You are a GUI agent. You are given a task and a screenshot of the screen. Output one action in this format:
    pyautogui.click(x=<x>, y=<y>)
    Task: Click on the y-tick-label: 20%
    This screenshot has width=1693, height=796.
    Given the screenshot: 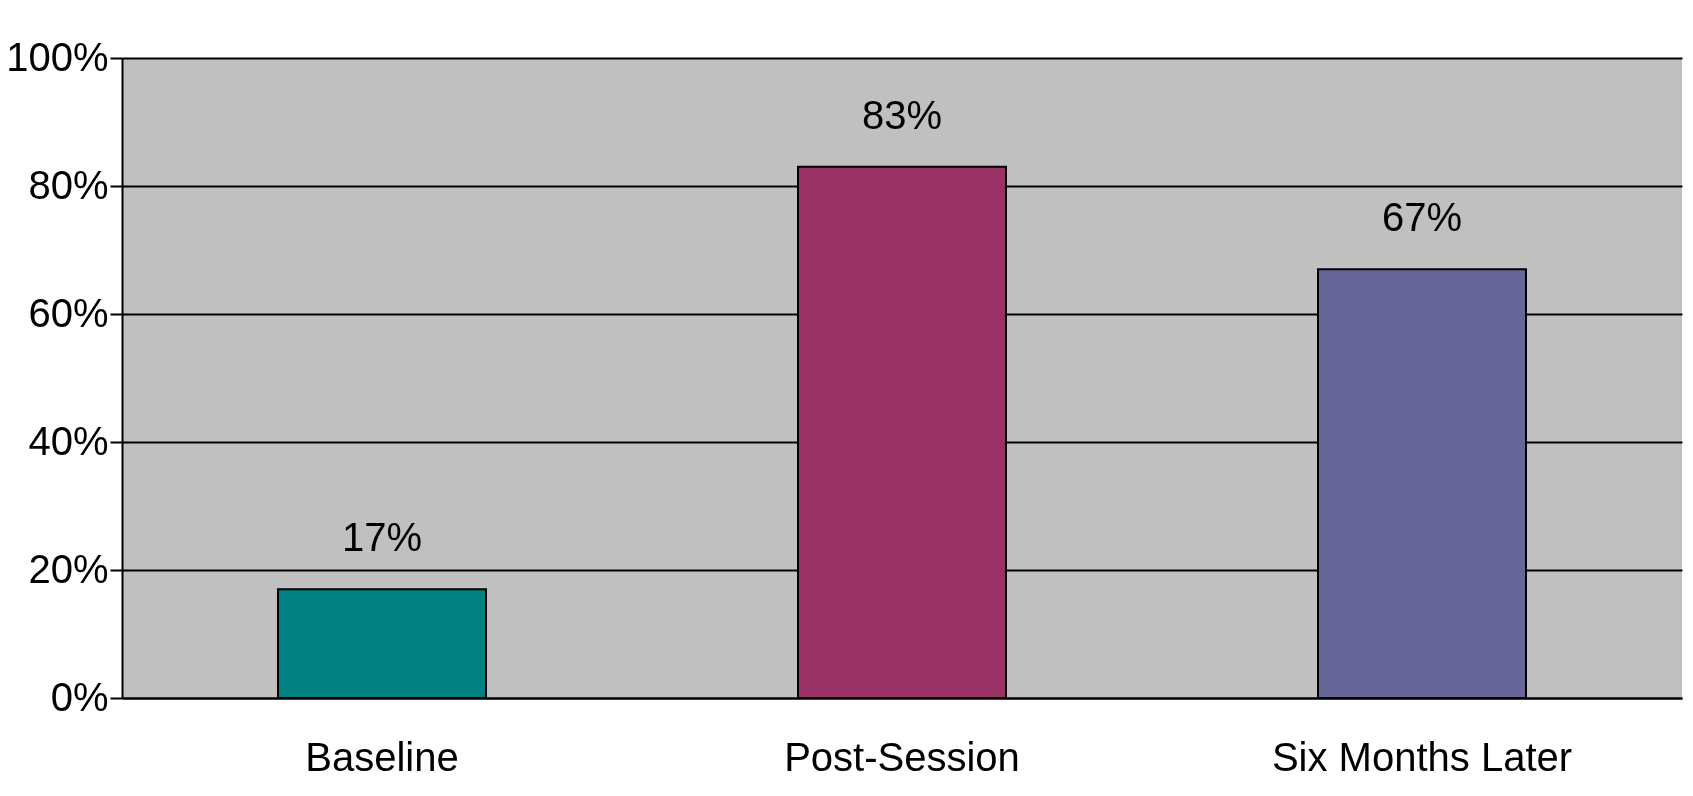 What is the action you would take?
    pyautogui.click(x=68, y=568)
    